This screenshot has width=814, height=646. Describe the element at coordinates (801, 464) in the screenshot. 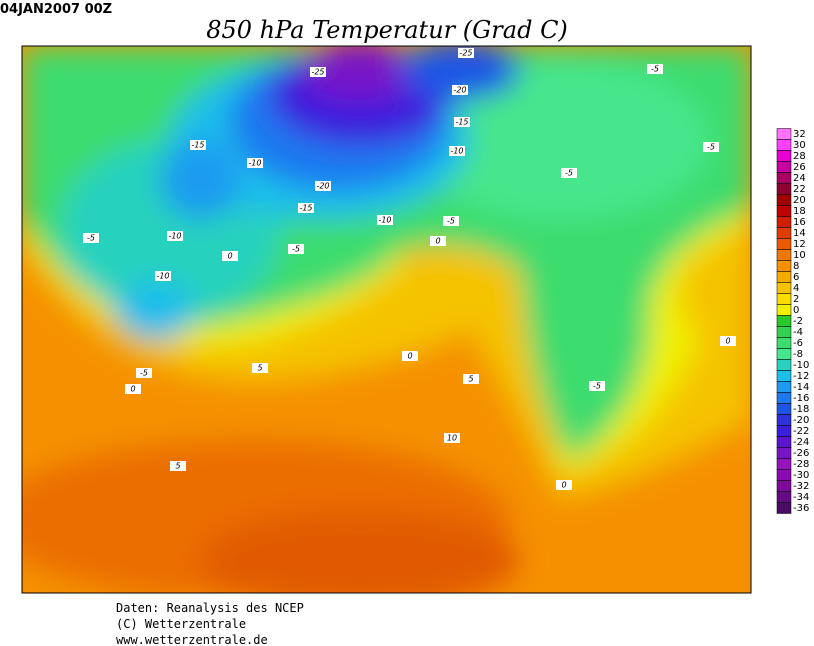

I see `colorbar-label: -28` at that location.